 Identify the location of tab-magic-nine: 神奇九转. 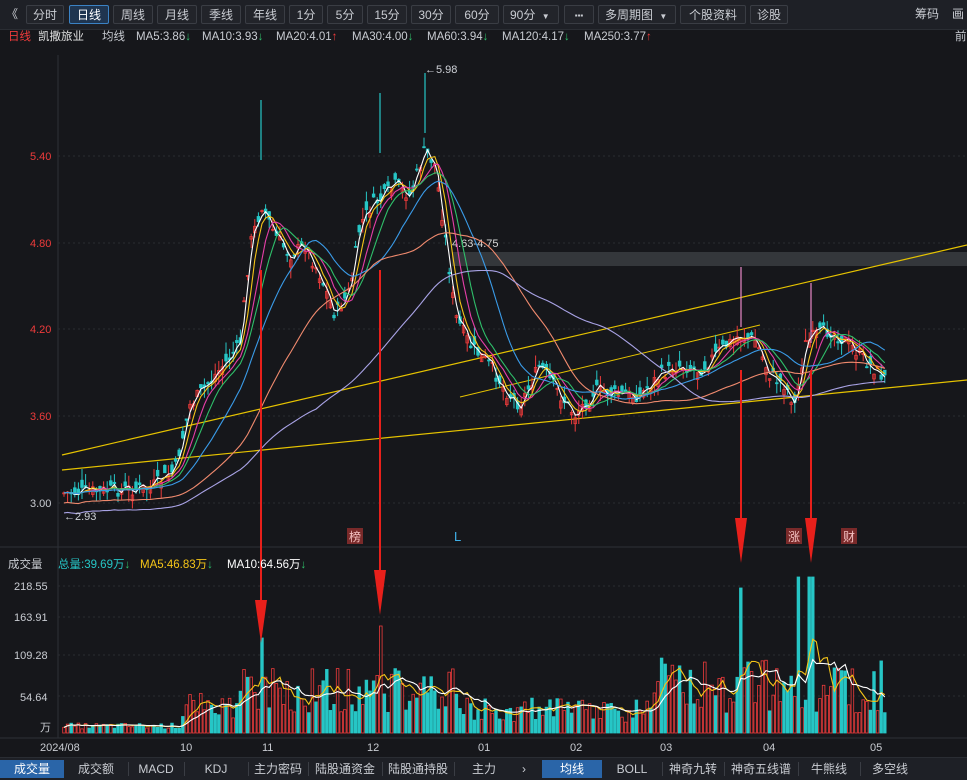
(692, 769).